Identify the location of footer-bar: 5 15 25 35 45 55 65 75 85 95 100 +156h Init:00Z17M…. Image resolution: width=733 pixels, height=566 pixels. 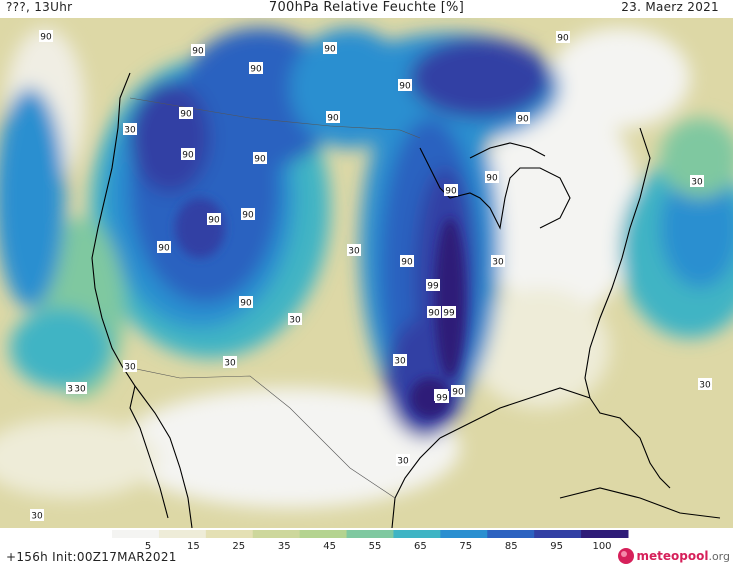
(366, 547).